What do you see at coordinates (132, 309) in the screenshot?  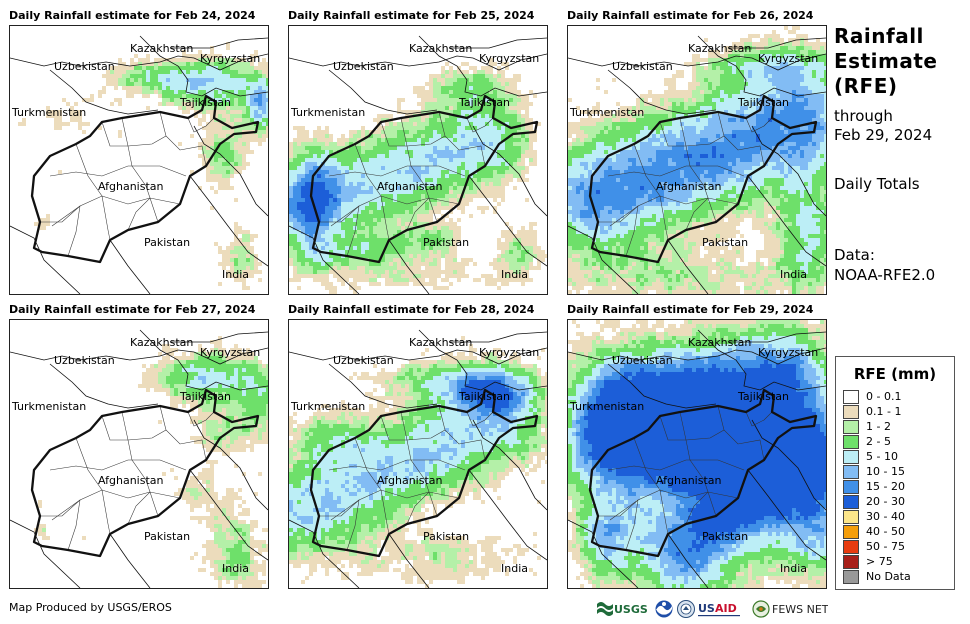 I see `panel-title: Daily Rainfall estimate for Feb 27, 2024` at bounding box center [132, 309].